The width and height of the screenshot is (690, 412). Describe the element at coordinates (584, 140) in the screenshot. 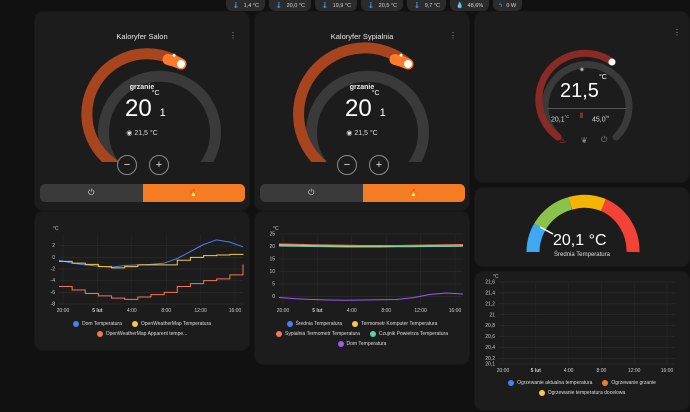

I see `leaf-icon: ❦` at that location.